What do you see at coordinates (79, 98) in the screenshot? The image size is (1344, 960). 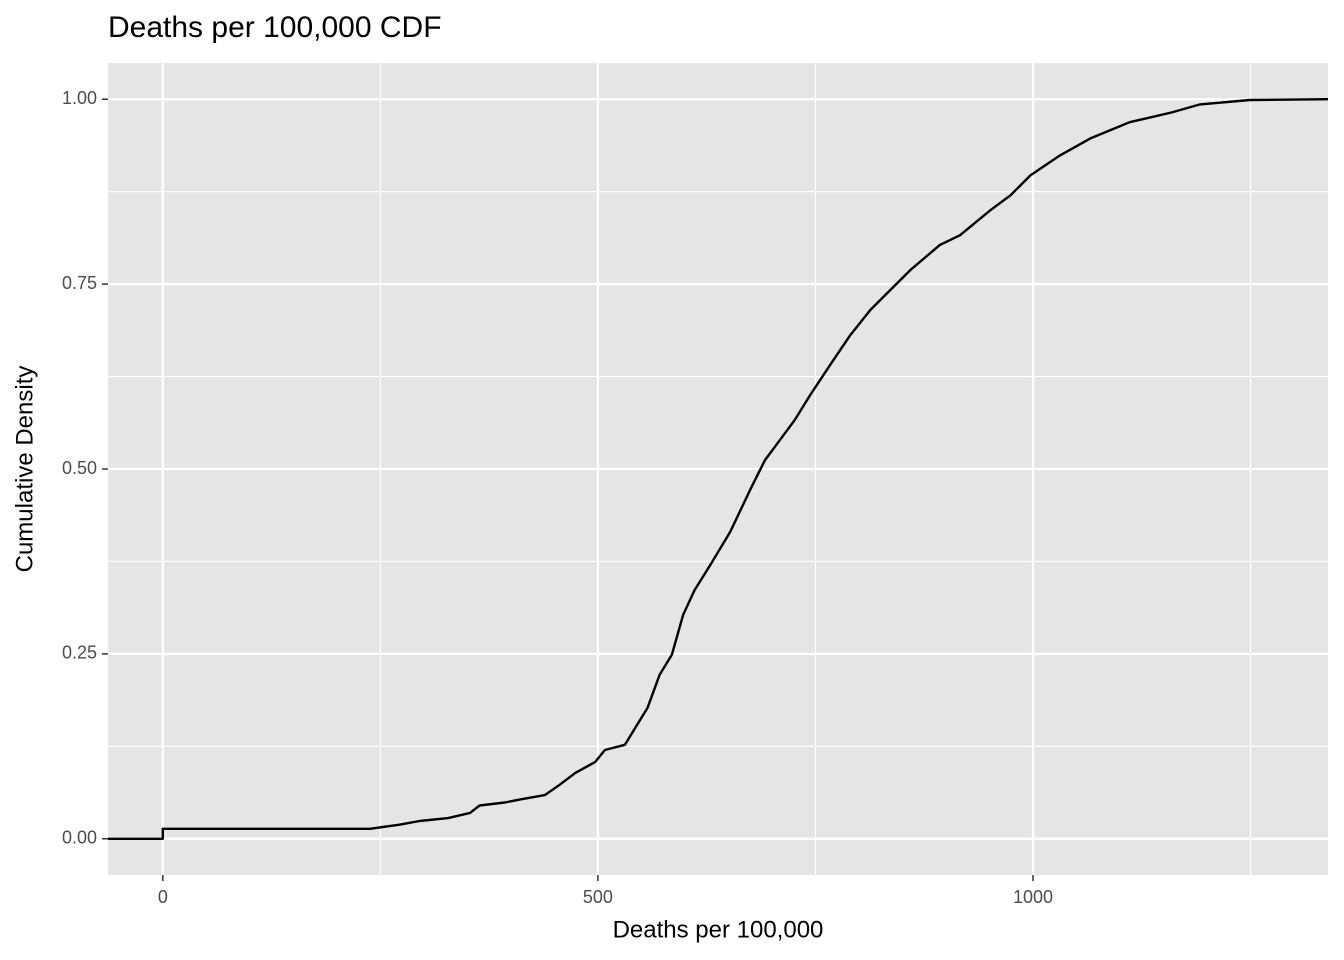 I see `y-tick-label: 1.00` at bounding box center [79, 98].